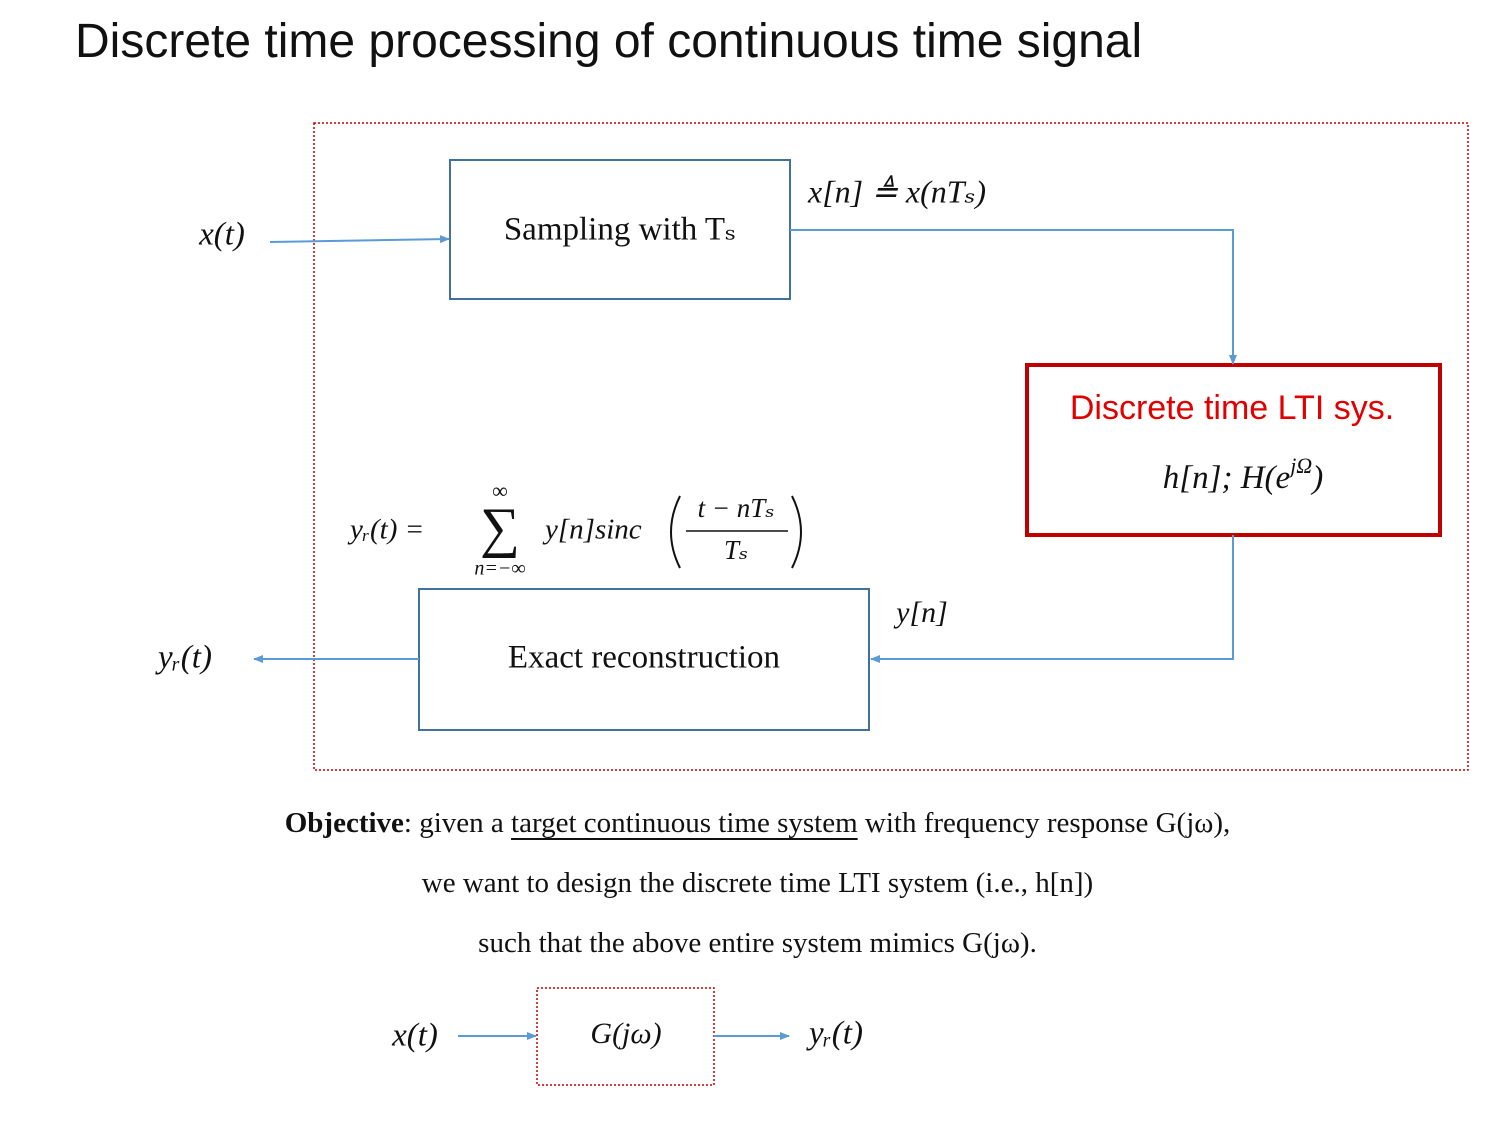 The width and height of the screenshot is (1500, 1125). I want to click on formula-lhs: yᵣ(t) =, so click(385, 530).